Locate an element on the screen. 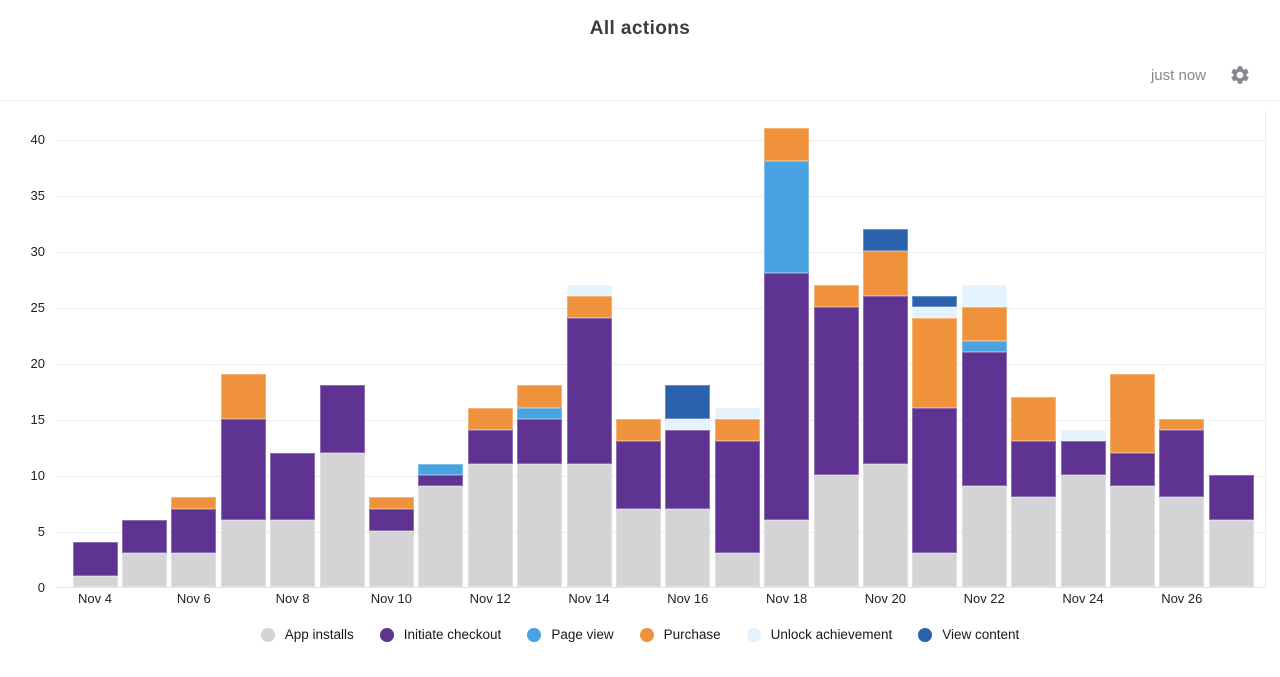 Image resolution: width=1280 pixels, height=677 pixels. legend-item-initiate-checkout: Initiate checkout is located at coordinates (440, 634).